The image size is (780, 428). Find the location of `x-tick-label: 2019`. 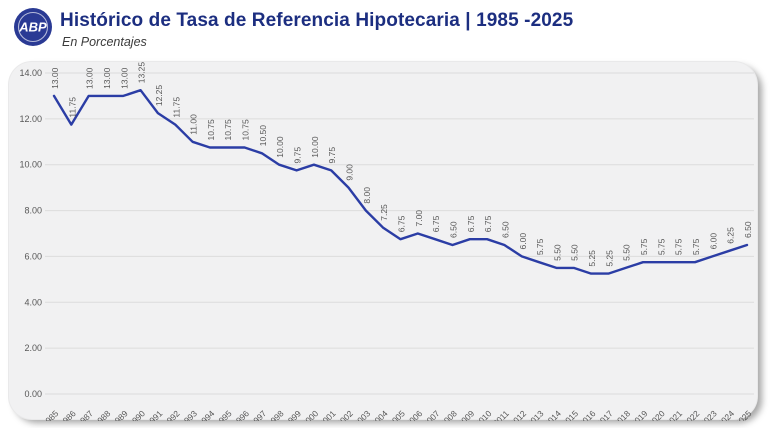

x-tick-label: 2019 is located at coordinates (639, 414).